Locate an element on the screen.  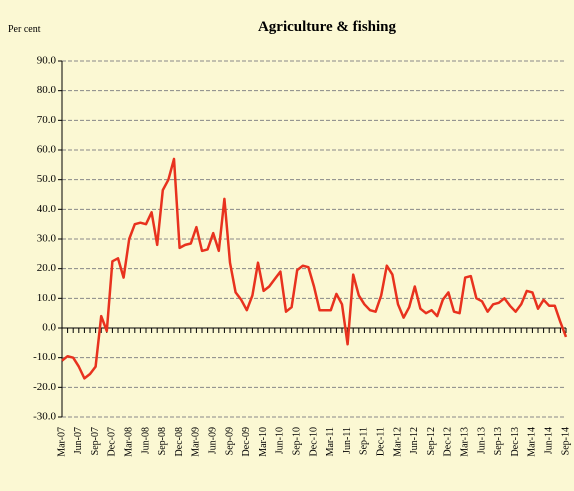
x-tick-label: Mar-08 is located at coordinates (128, 442).